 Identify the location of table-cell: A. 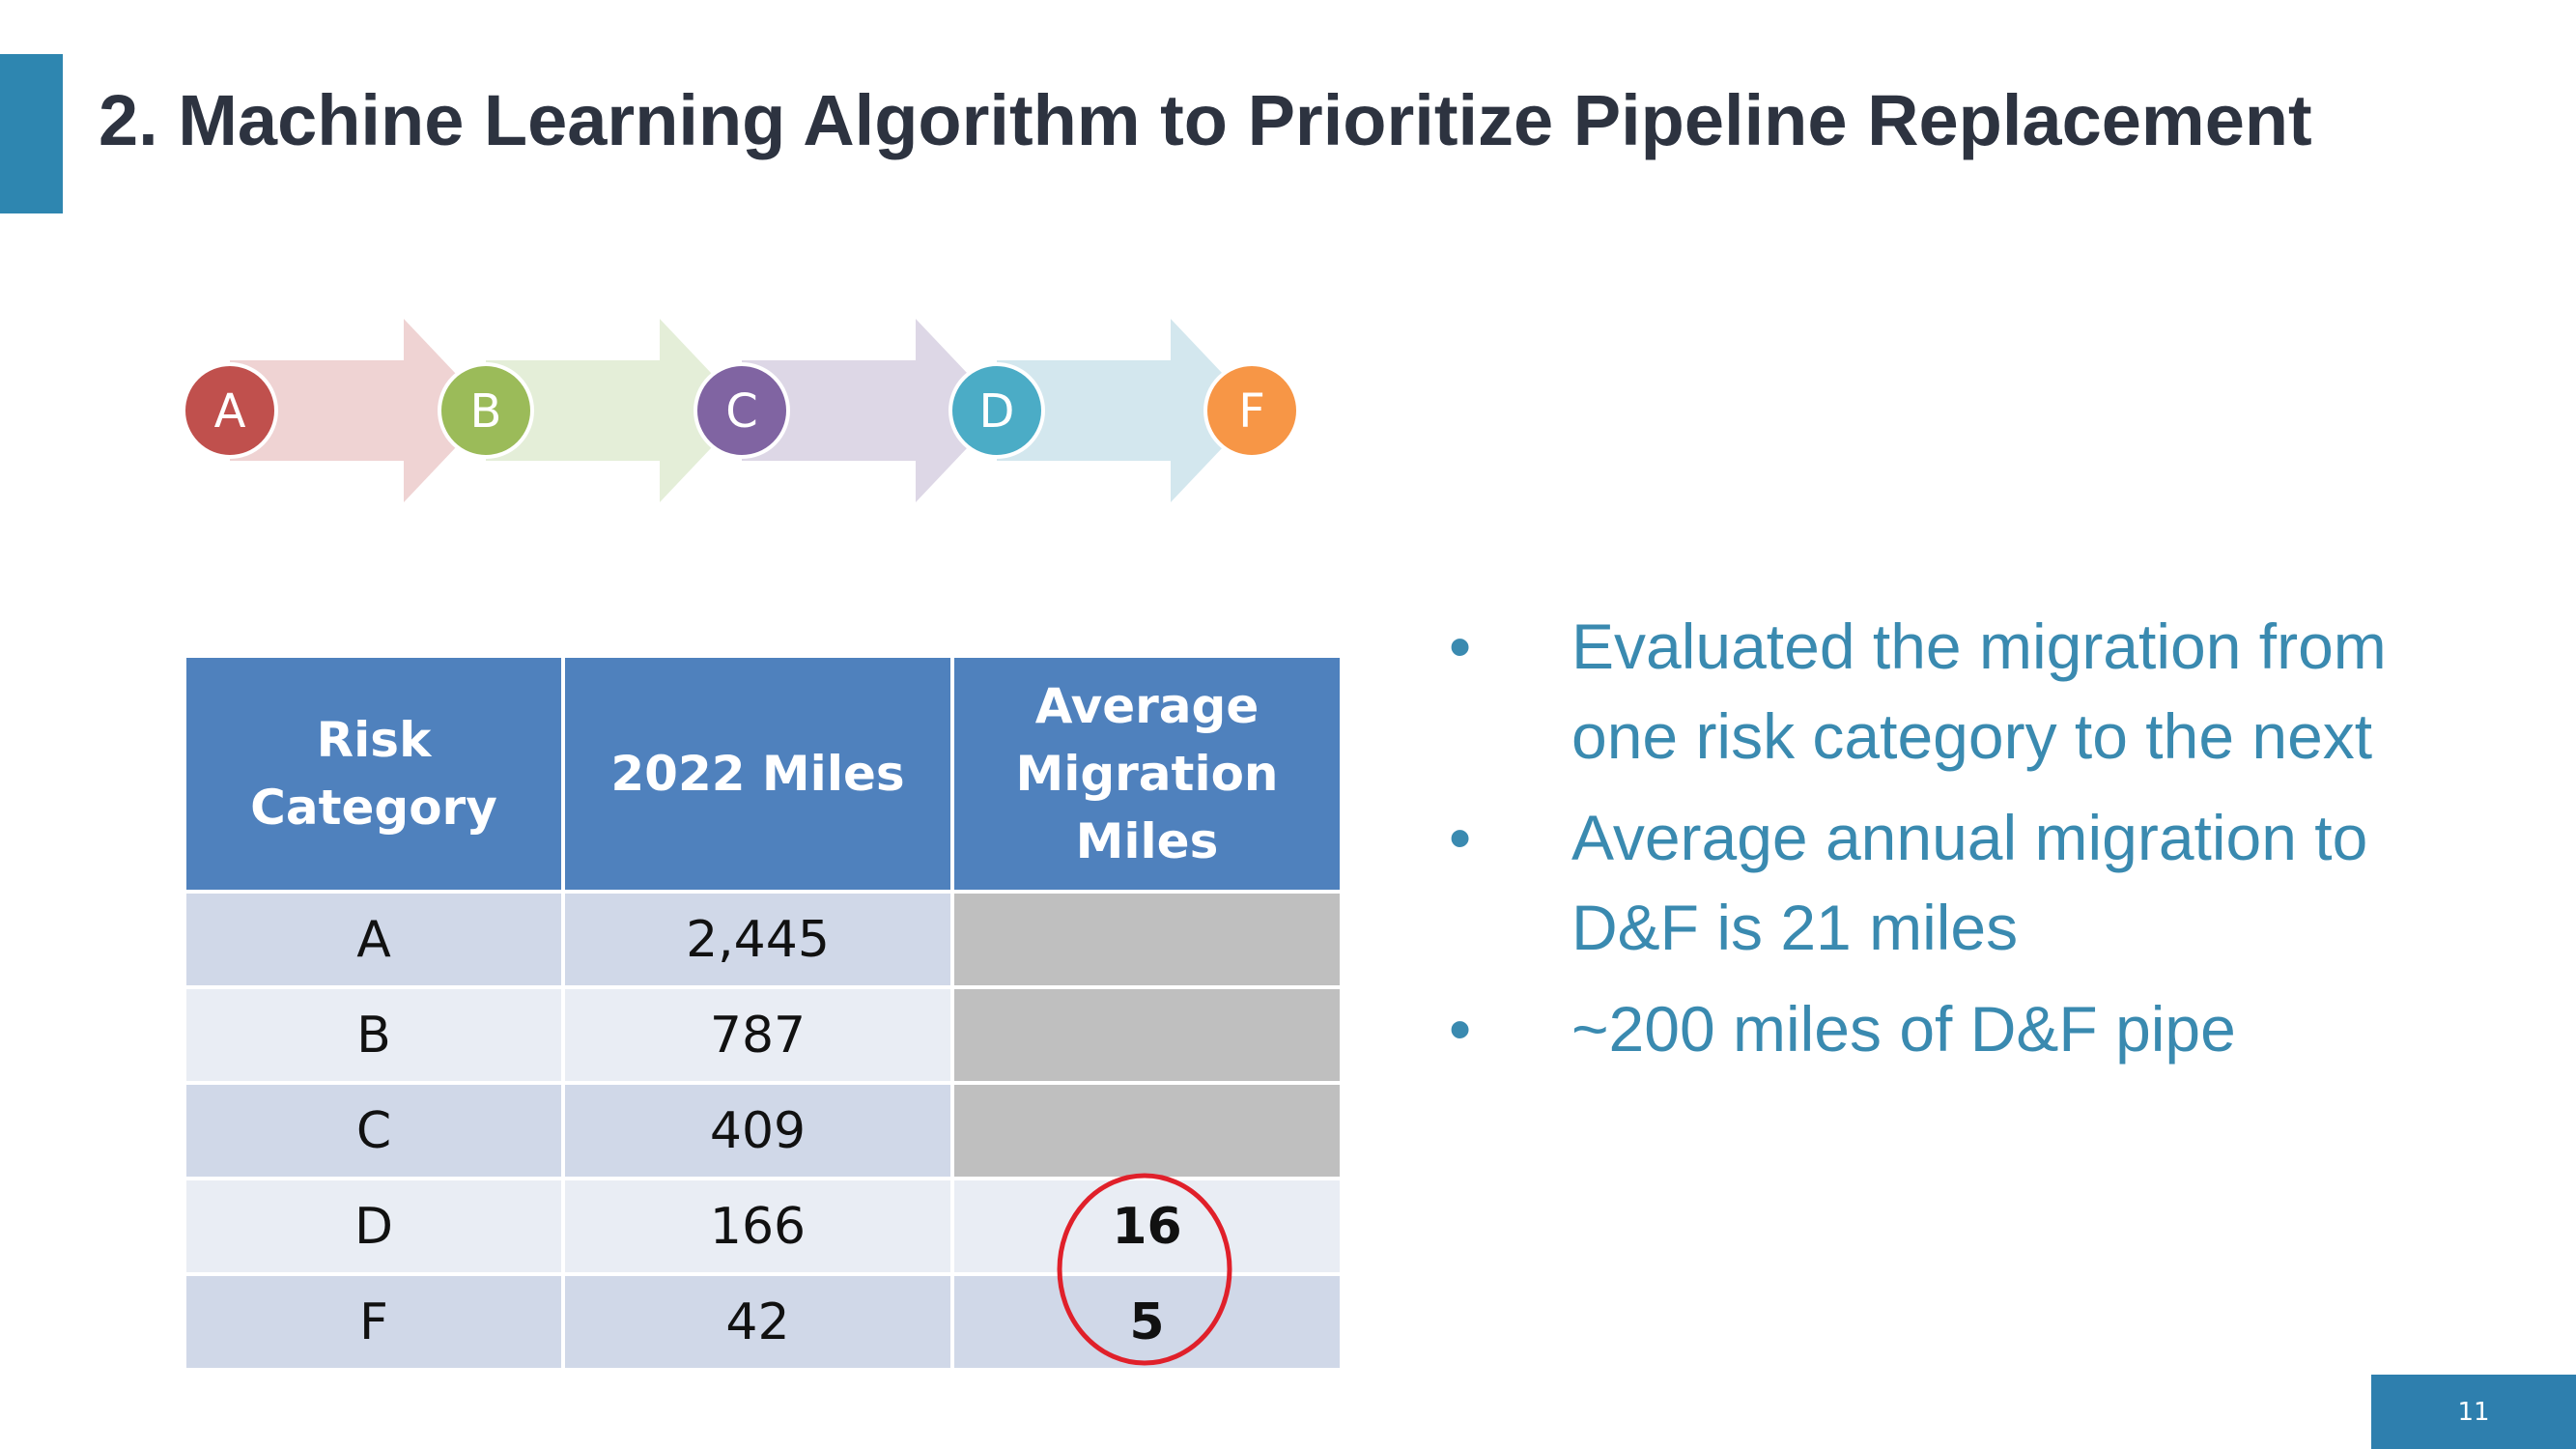
(374, 939).